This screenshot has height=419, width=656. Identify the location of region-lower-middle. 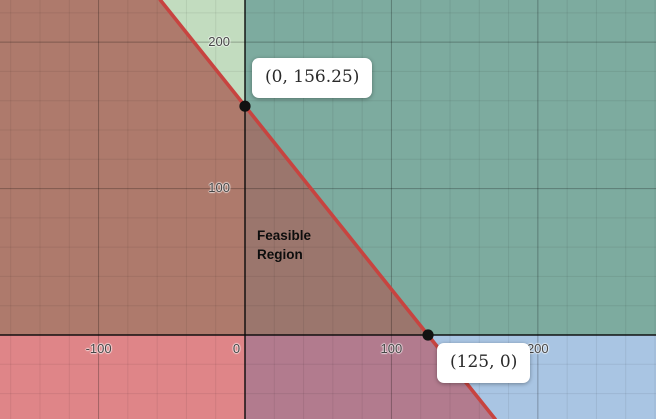
(370, 377).